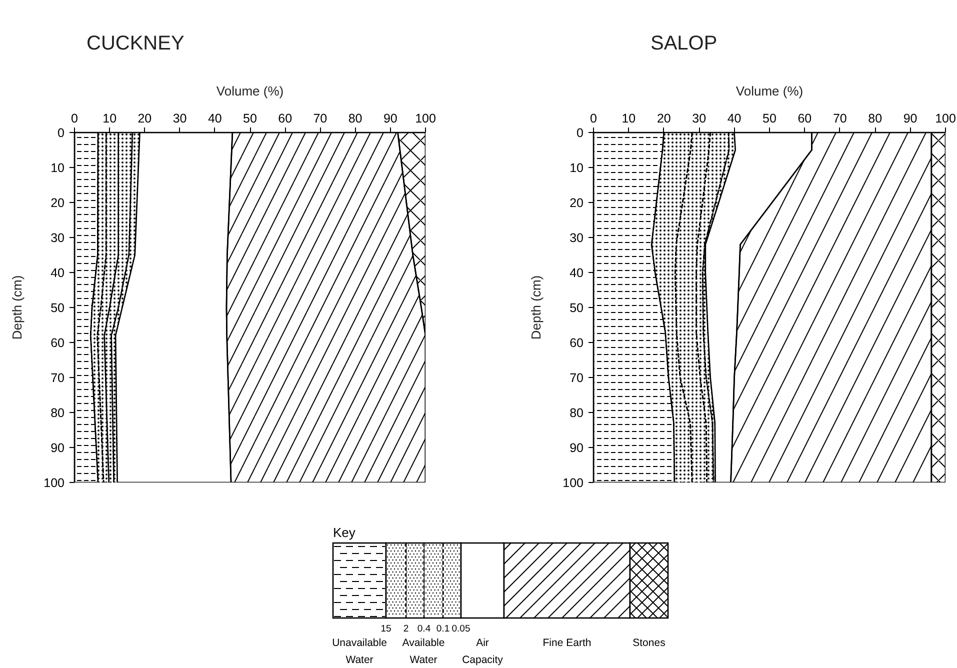 The image size is (957, 668). I want to click on text: 0.4, so click(424, 629).